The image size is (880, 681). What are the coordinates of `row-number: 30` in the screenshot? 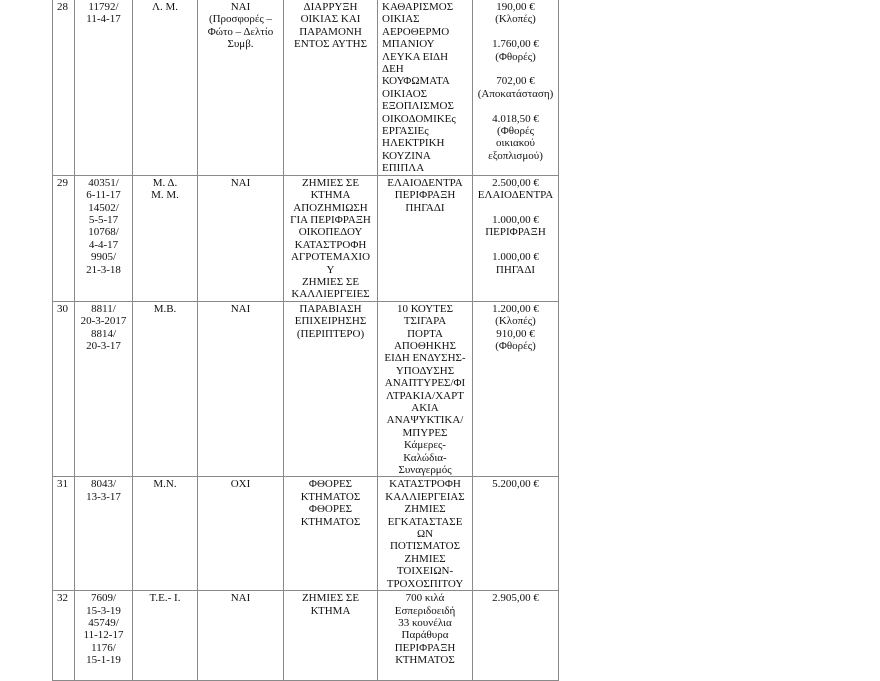 It's located at (63, 389).